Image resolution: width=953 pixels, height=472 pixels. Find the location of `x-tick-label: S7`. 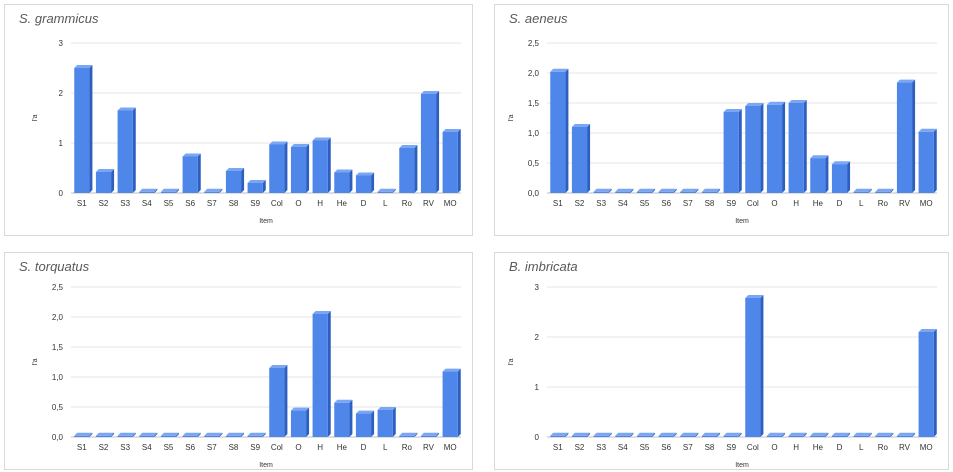

x-tick-label: S7 is located at coordinates (212, 203).